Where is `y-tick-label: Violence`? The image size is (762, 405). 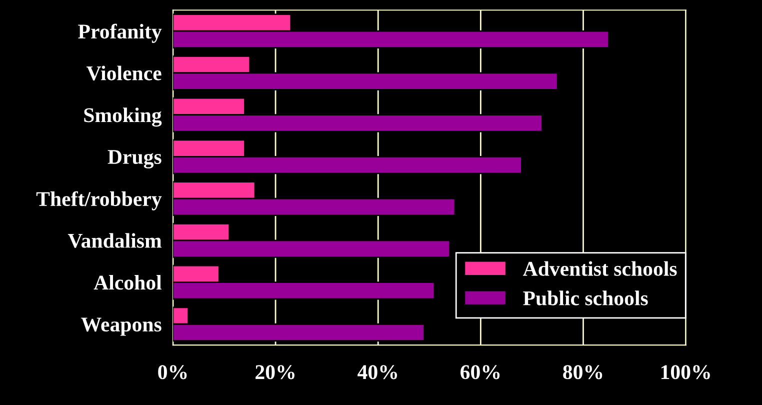
y-tick-label: Violence is located at coordinates (124, 73).